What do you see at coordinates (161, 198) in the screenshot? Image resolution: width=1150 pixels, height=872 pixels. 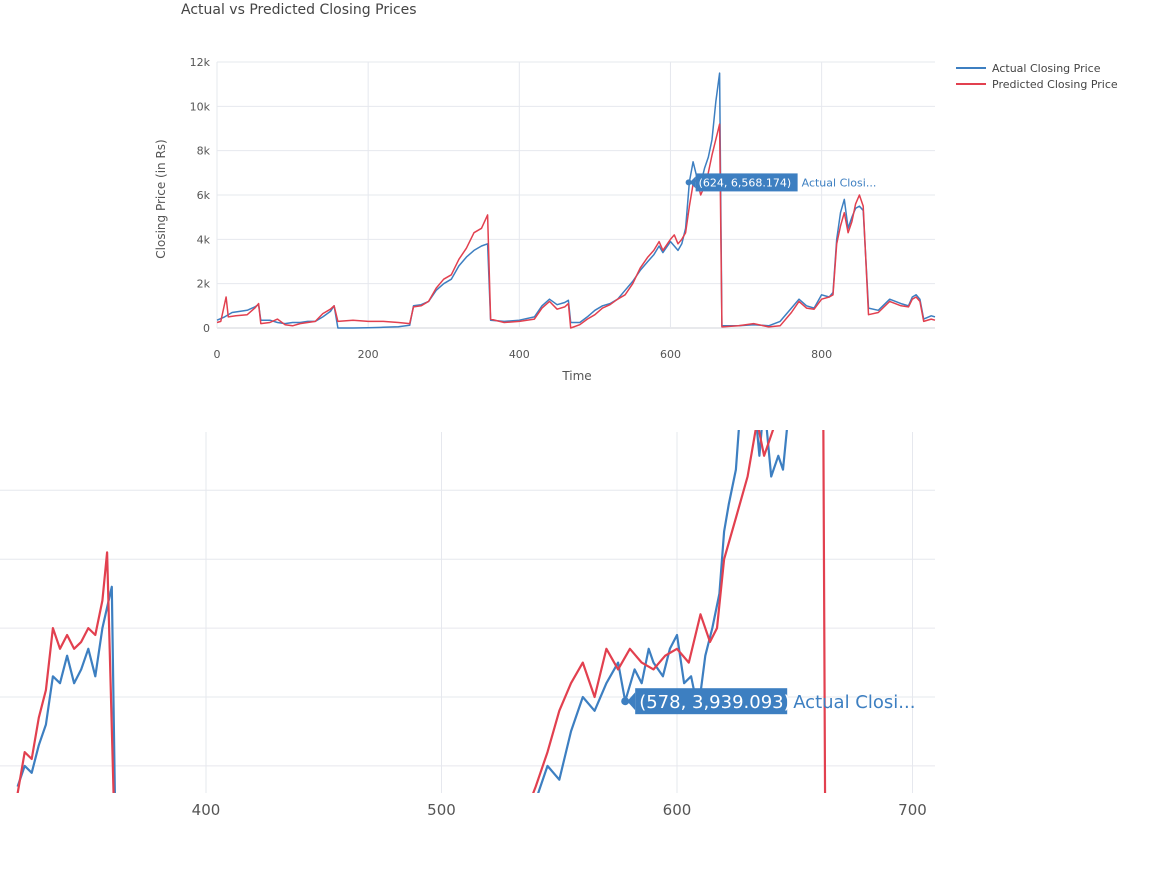 I see `y-axis-title: Closing Price (in Rs)` at bounding box center [161, 198].